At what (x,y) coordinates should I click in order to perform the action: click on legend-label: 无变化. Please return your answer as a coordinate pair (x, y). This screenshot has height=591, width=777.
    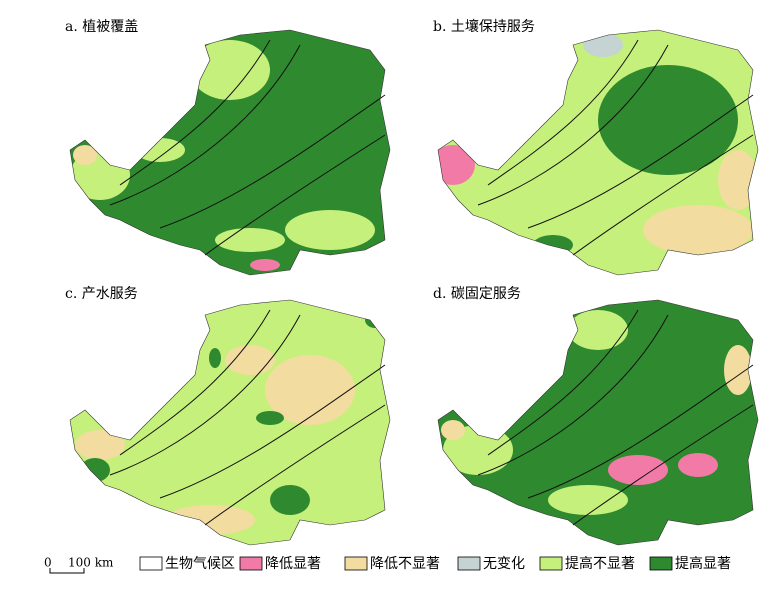
    Looking at the image, I should click on (504, 564).